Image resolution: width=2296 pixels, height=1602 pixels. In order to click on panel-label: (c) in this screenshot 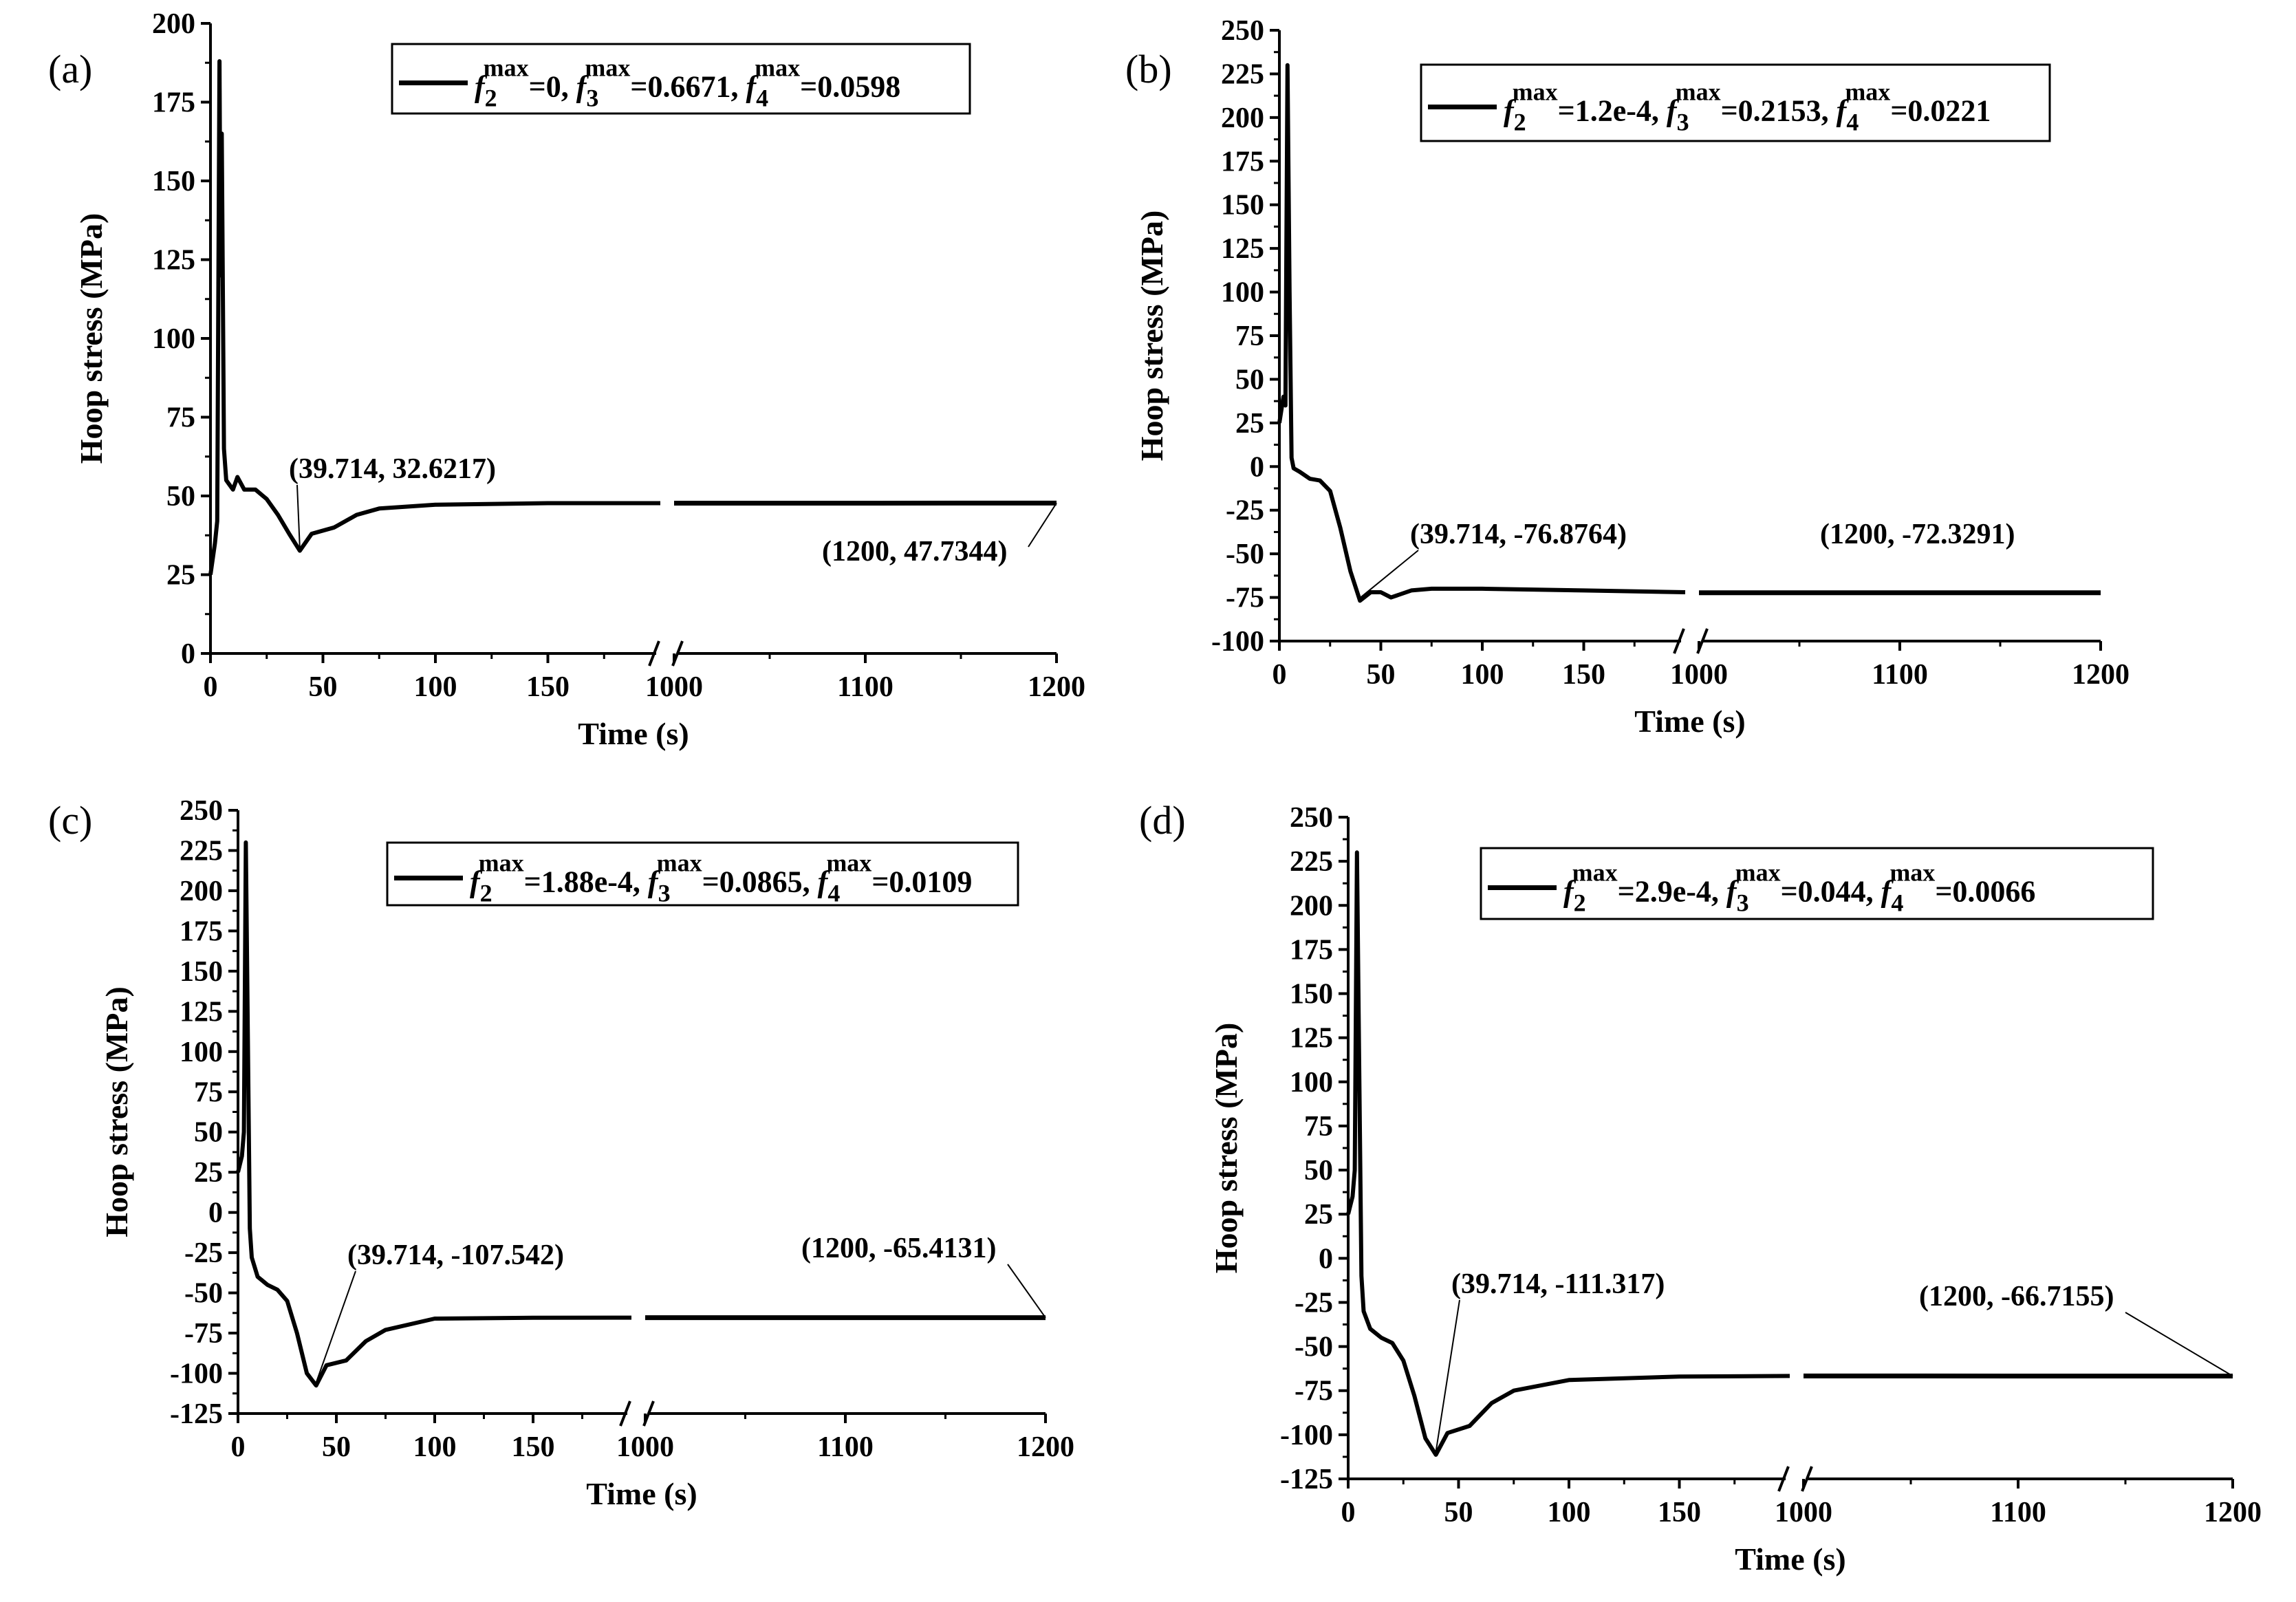, I will do `click(70, 821)`.